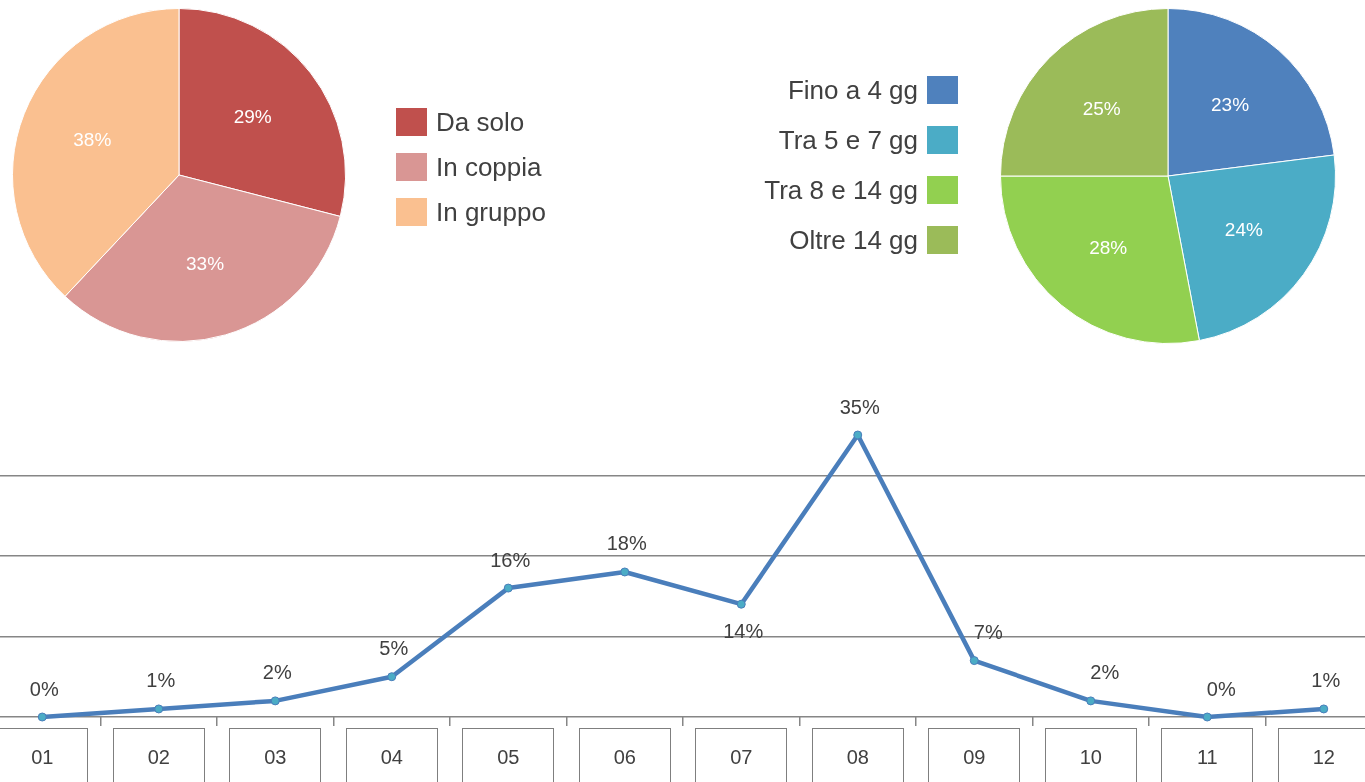 The height and width of the screenshot is (782, 1365). What do you see at coordinates (491, 212) in the screenshot?
I see `legend-label: In gruppo` at bounding box center [491, 212].